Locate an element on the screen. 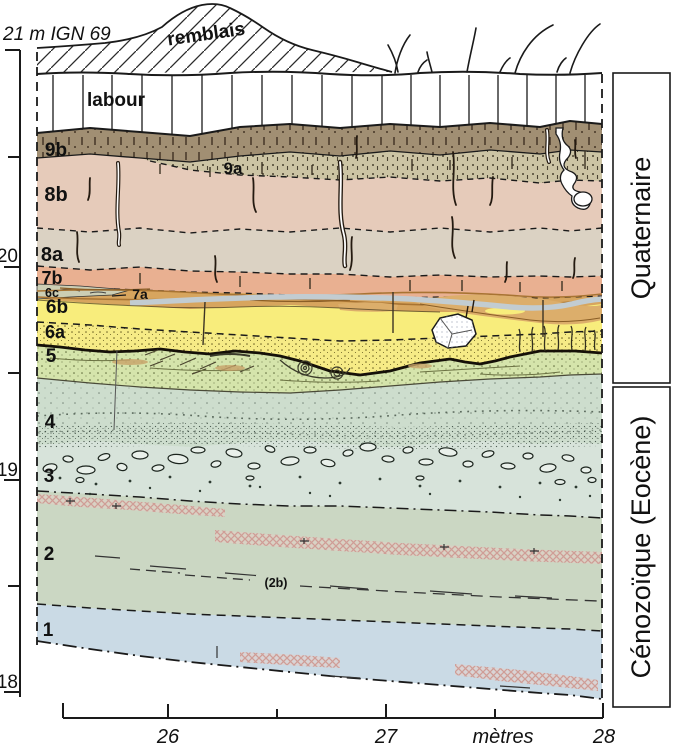 The image size is (679, 750). layer-5-lenses is located at coordinates (272, 365).